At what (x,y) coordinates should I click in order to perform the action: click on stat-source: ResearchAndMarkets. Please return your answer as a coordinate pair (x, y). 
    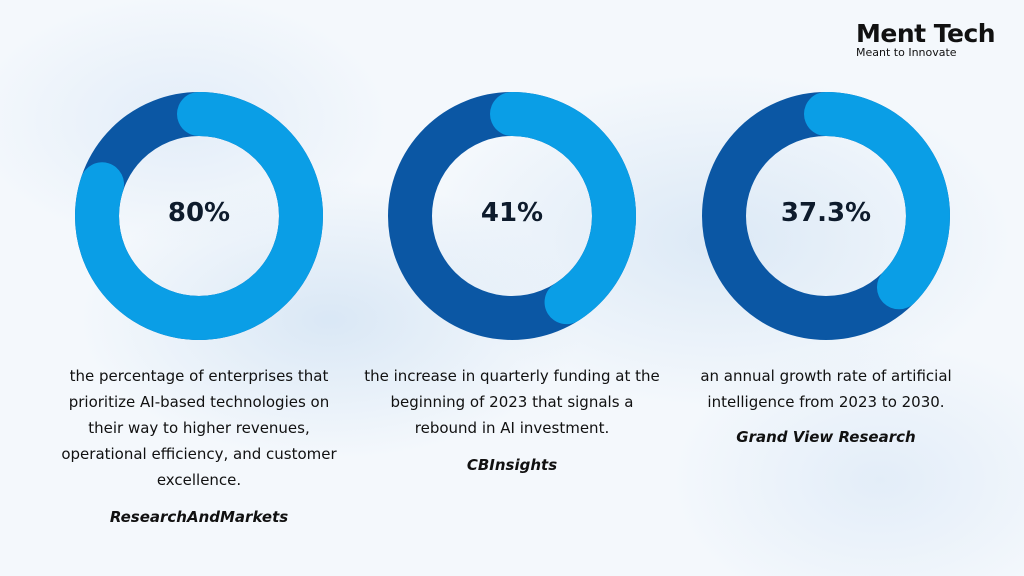
    Looking at the image, I should click on (199, 517).